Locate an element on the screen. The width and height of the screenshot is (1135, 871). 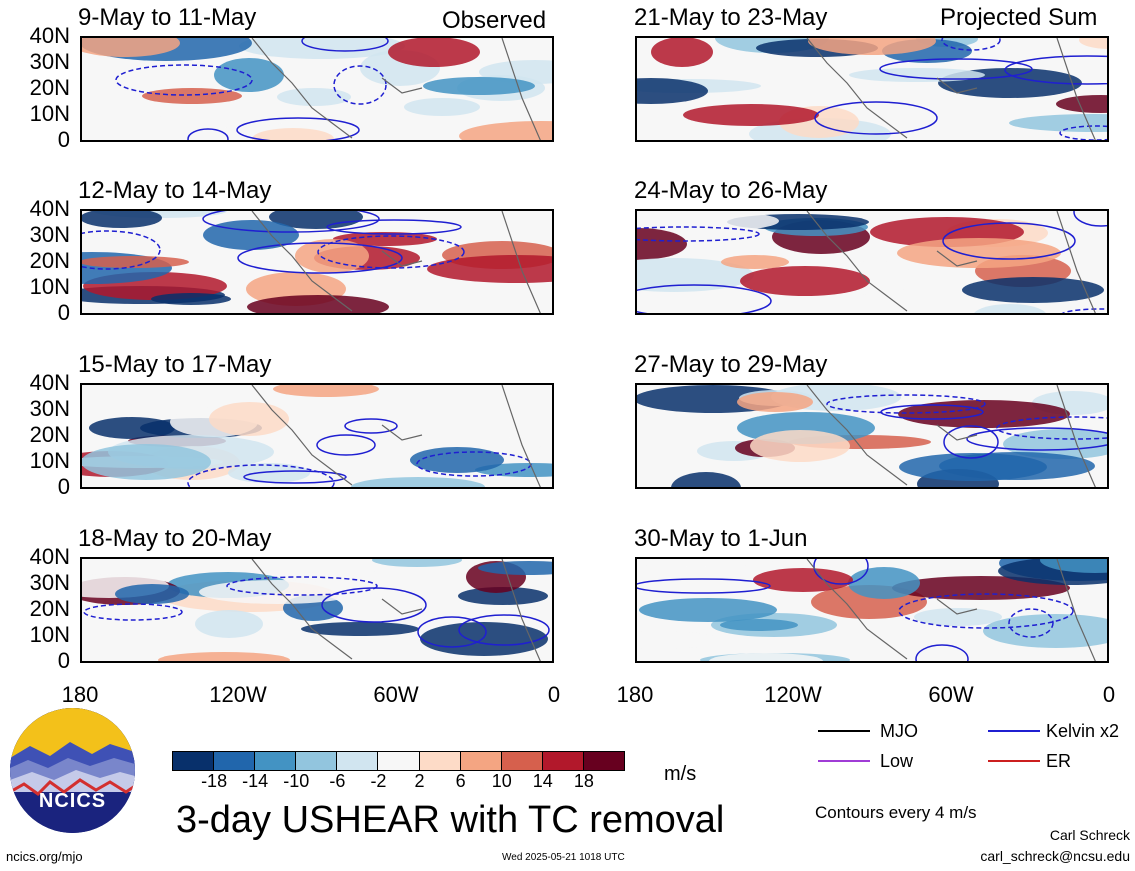
legend-mjo-label: MJO is located at coordinates (899, 731).